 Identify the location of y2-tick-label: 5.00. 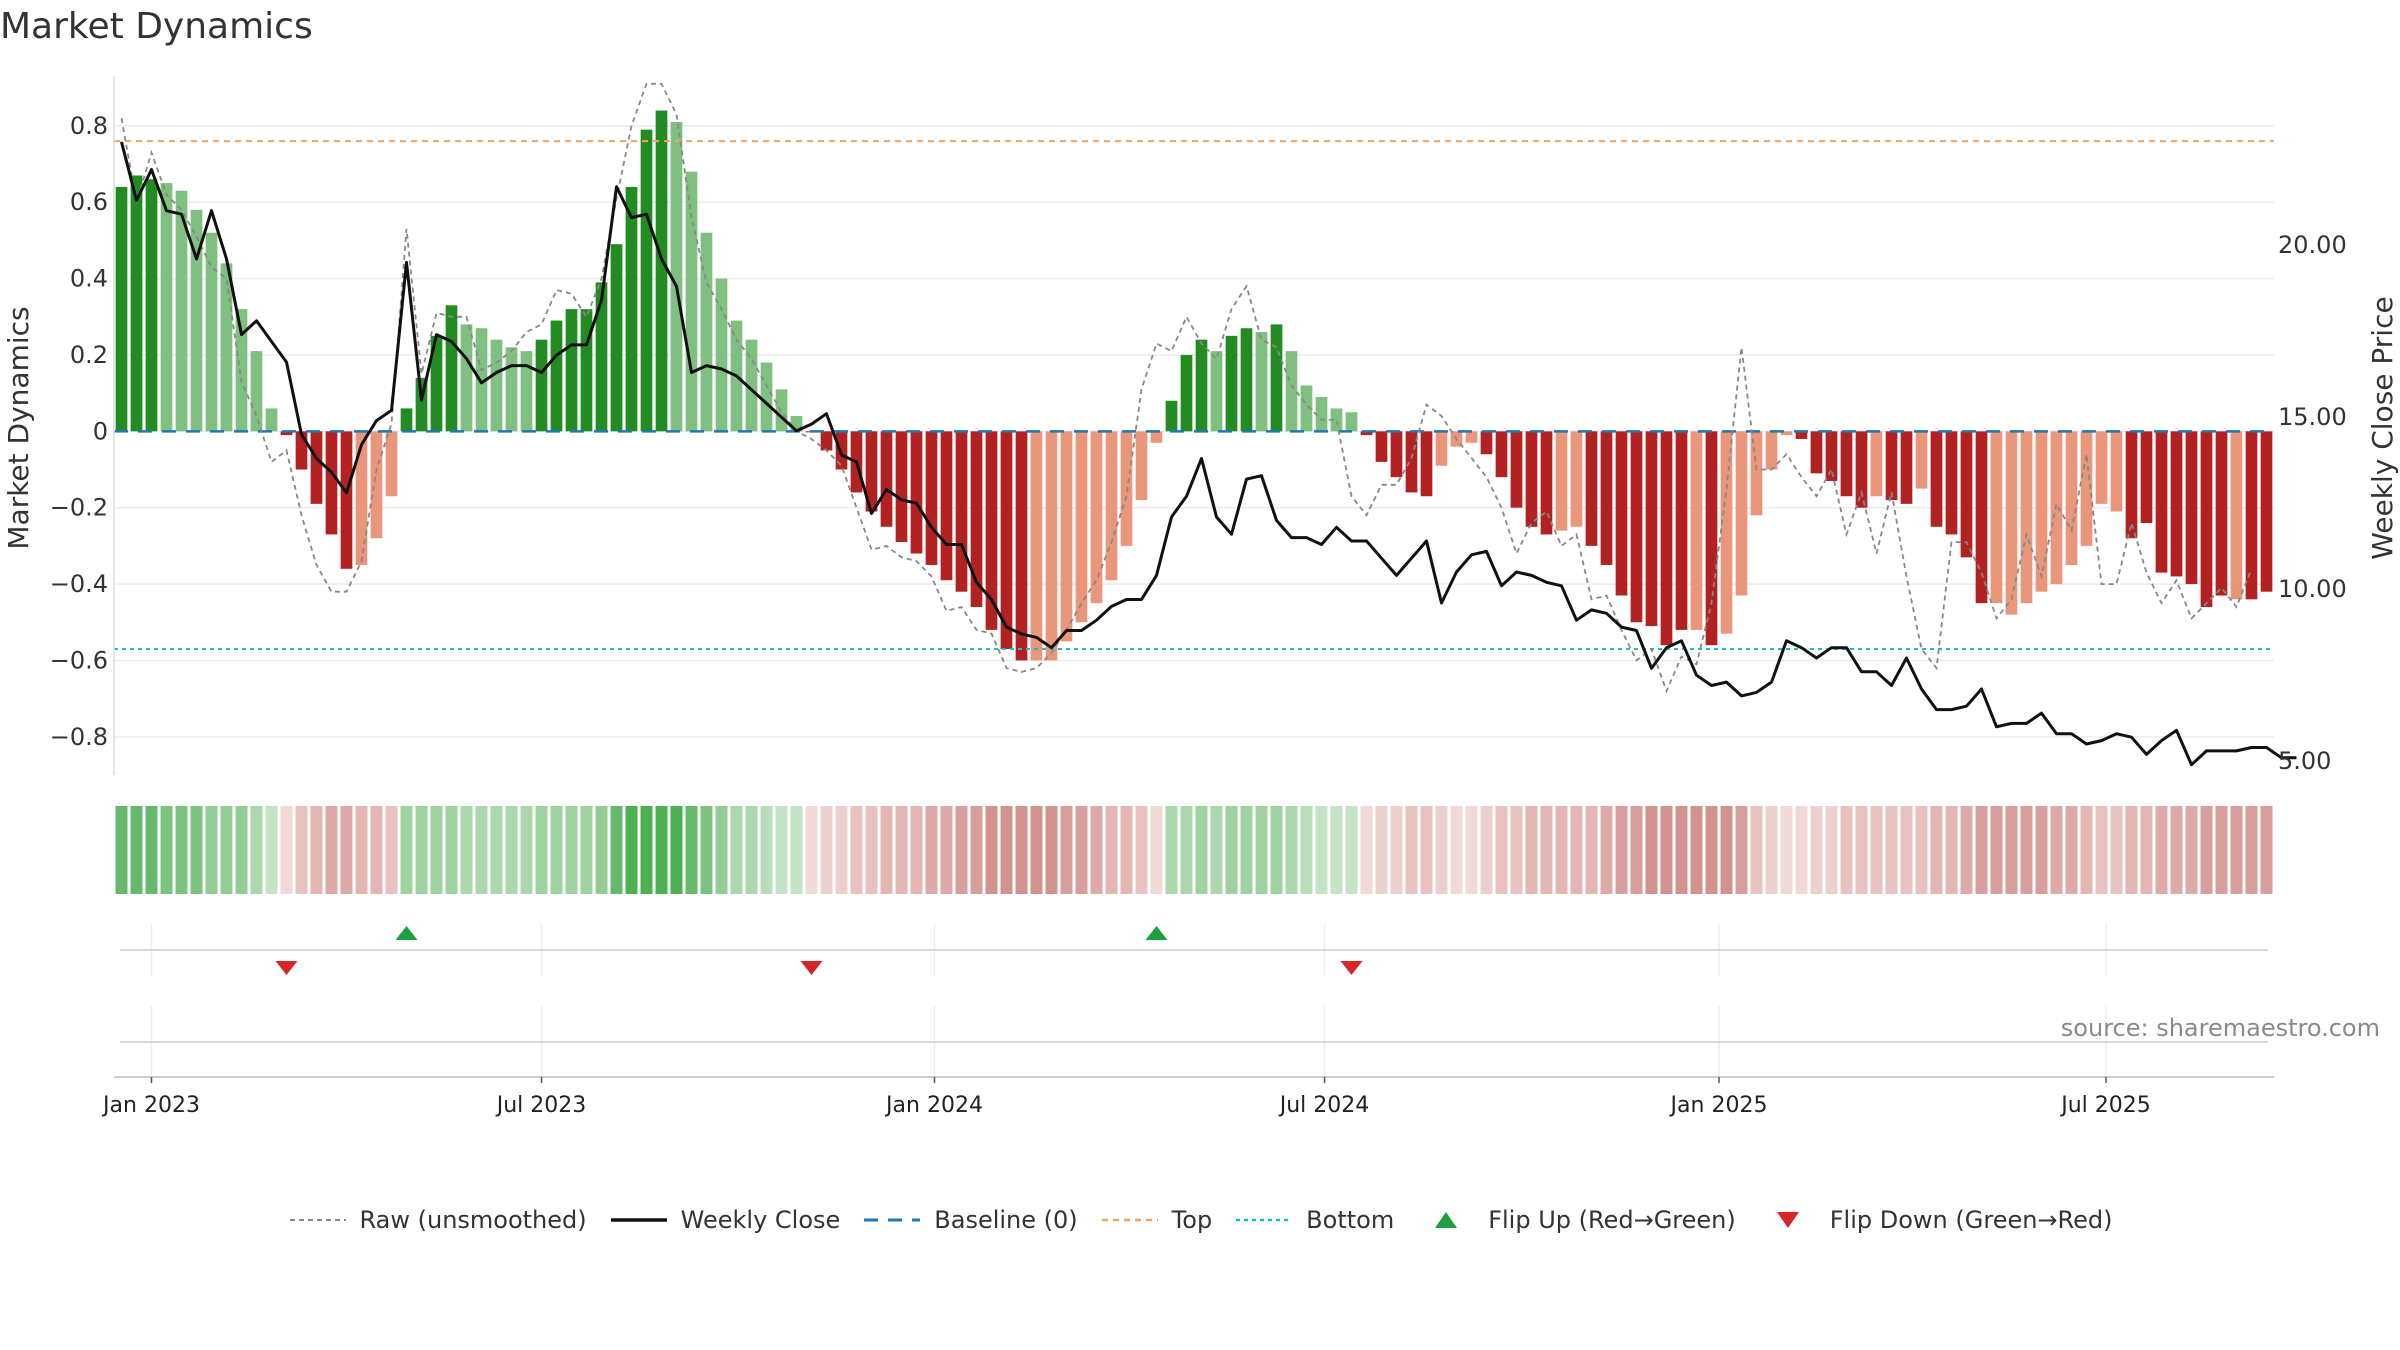
(2304, 761).